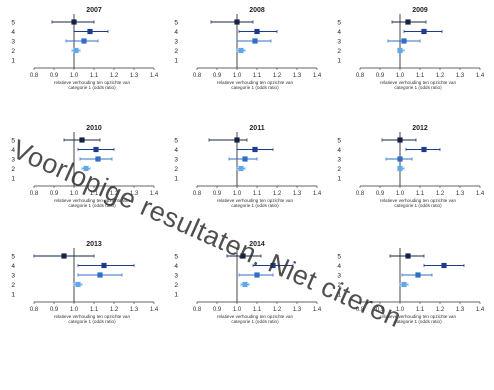  I want to click on panel-title: 2014, so click(257, 244).